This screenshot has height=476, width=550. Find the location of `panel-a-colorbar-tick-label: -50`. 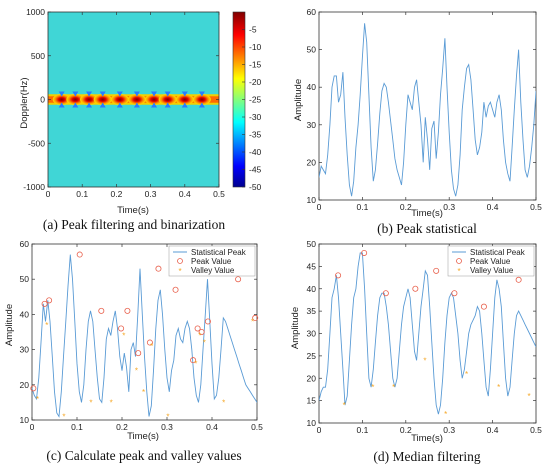

panel-a-colorbar-tick-label: -50 is located at coordinates (255, 187).